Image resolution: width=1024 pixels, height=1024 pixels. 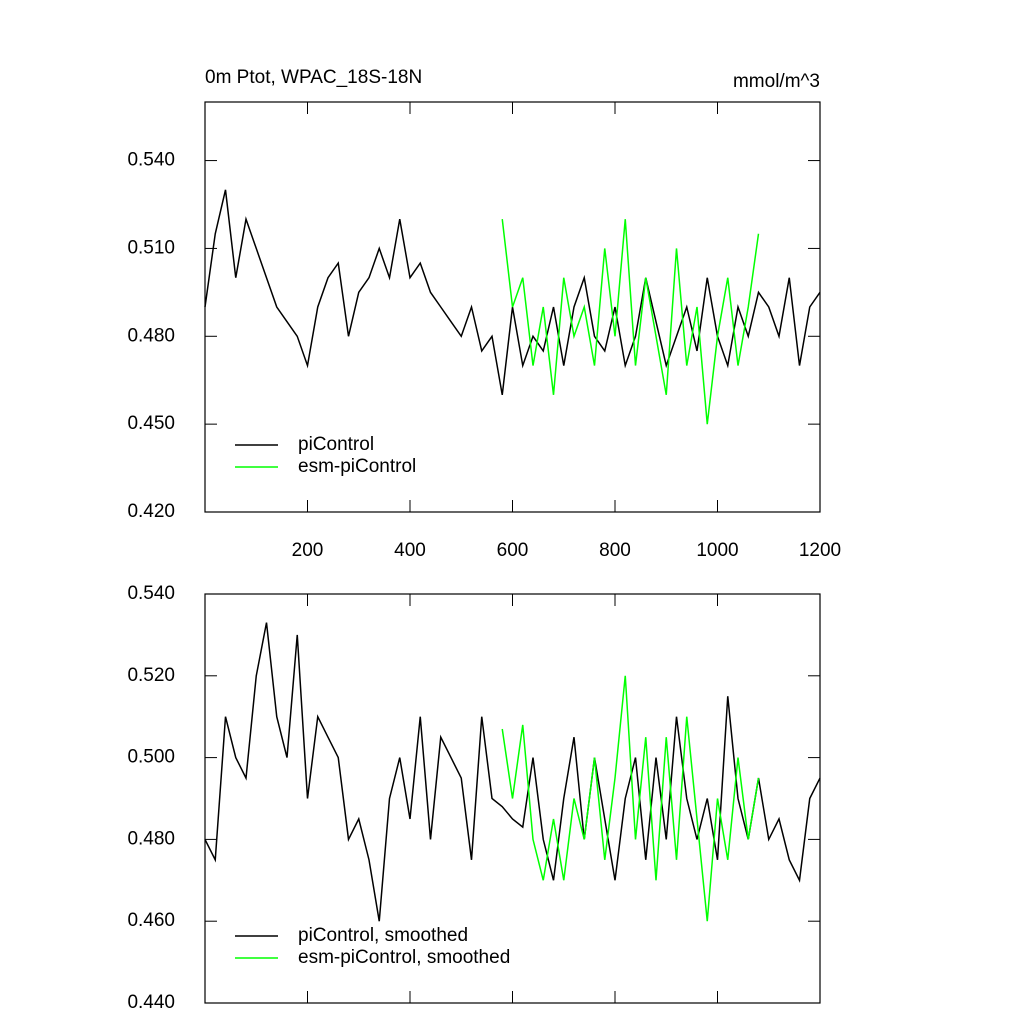 What do you see at coordinates (410, 550) in the screenshot?
I see `x-tick-label: 400` at bounding box center [410, 550].